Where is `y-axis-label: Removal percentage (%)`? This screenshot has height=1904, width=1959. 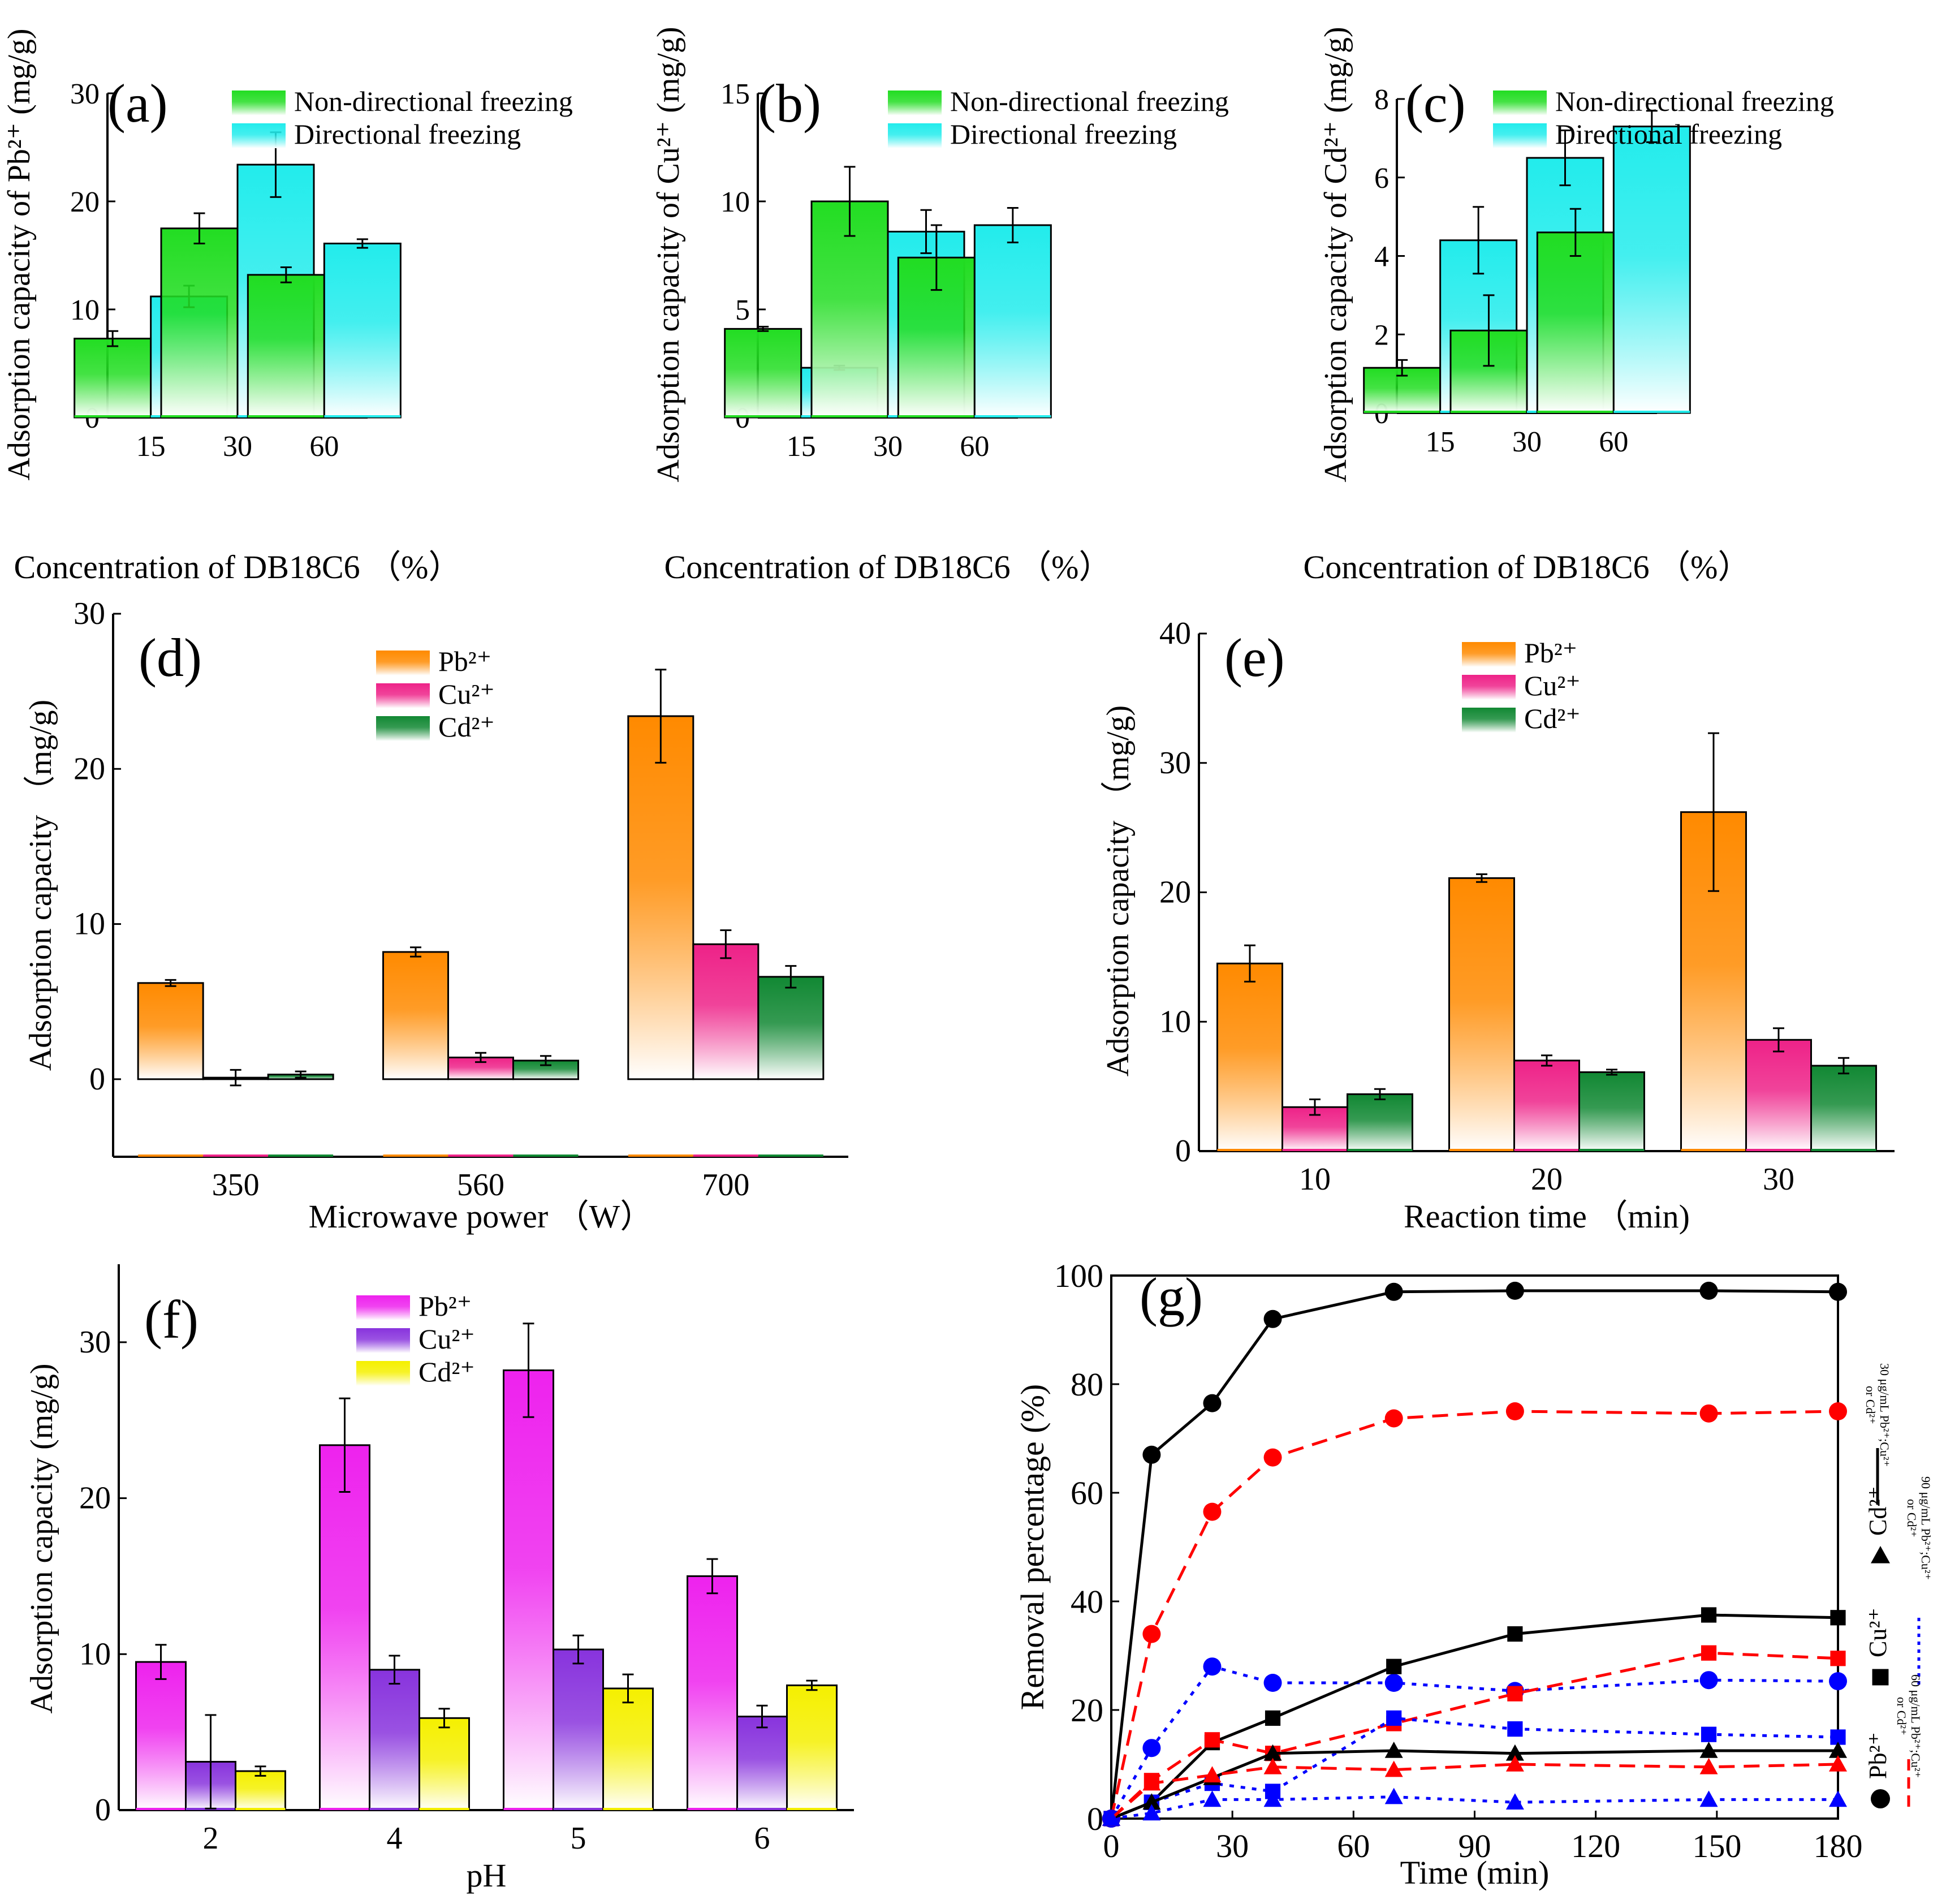 y-axis-label: Removal percentage (%) is located at coordinates (1032, 1547).